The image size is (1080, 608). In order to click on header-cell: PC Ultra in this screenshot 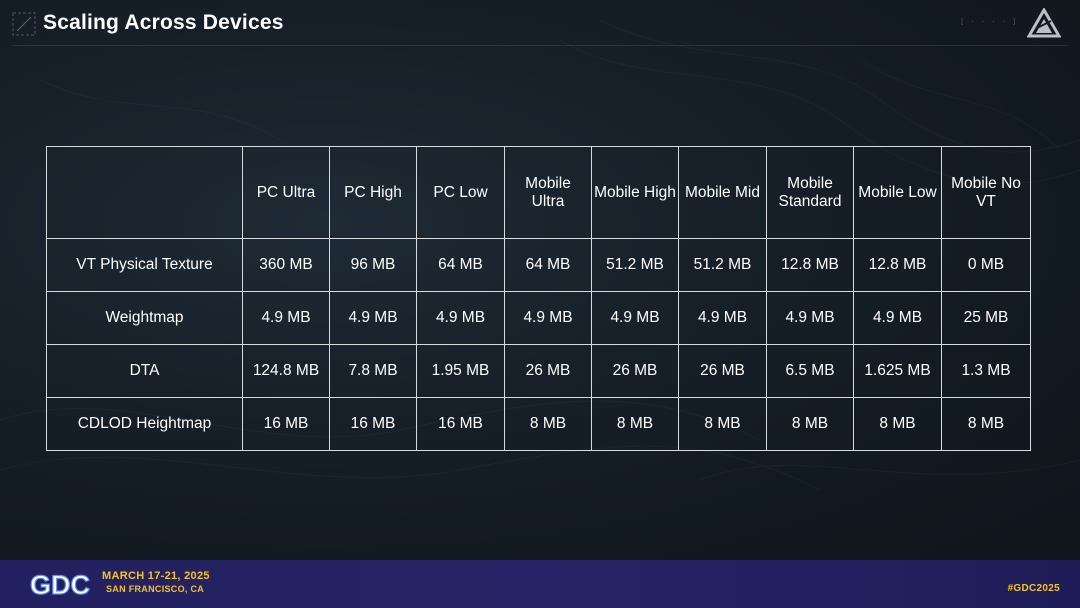, I will do `click(286, 192)`.